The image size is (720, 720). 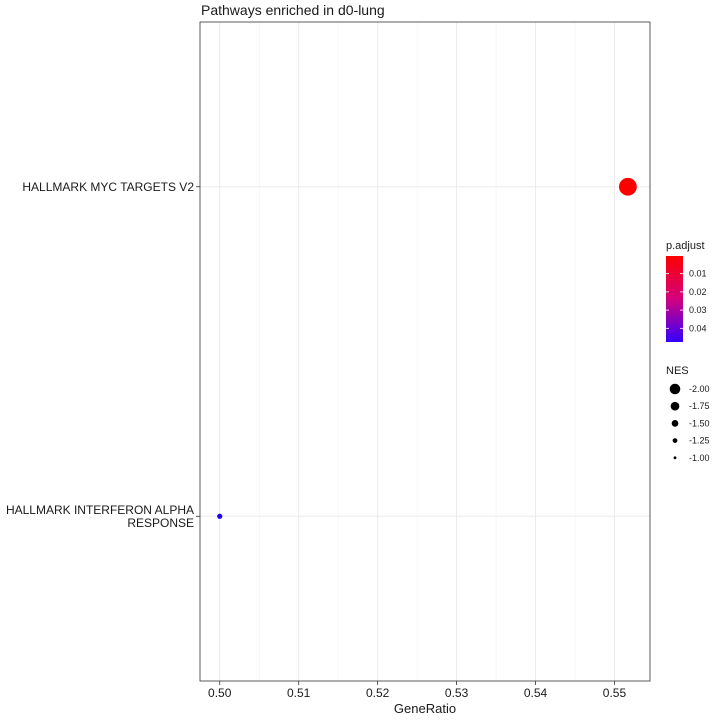 I want to click on color-legend-tick-label: 0.04, so click(x=698, y=328).